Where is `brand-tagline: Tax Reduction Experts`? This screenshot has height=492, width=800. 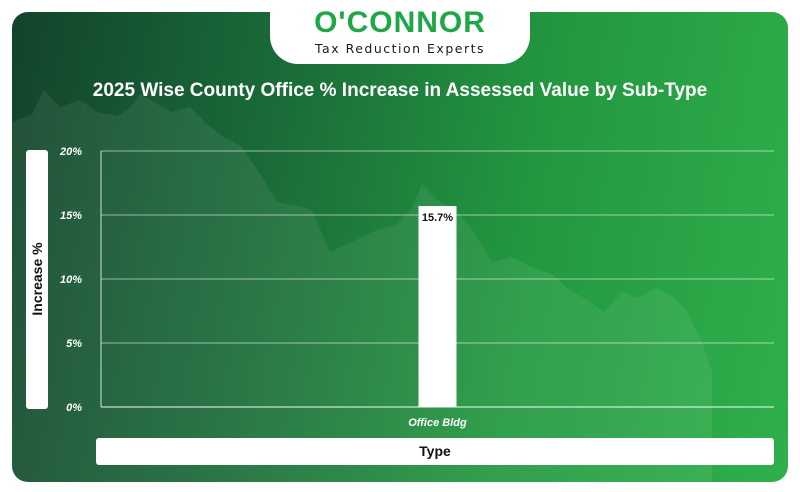 brand-tagline: Tax Reduction Experts is located at coordinates (400, 48).